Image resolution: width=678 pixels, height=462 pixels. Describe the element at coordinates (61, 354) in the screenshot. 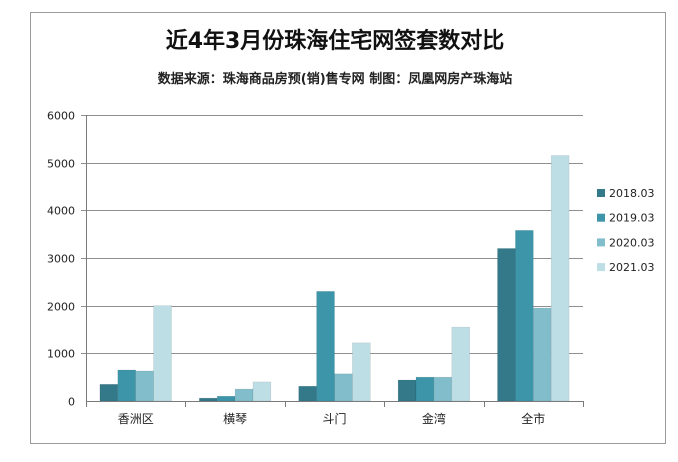

I see `y-tick-label: 1000` at that location.